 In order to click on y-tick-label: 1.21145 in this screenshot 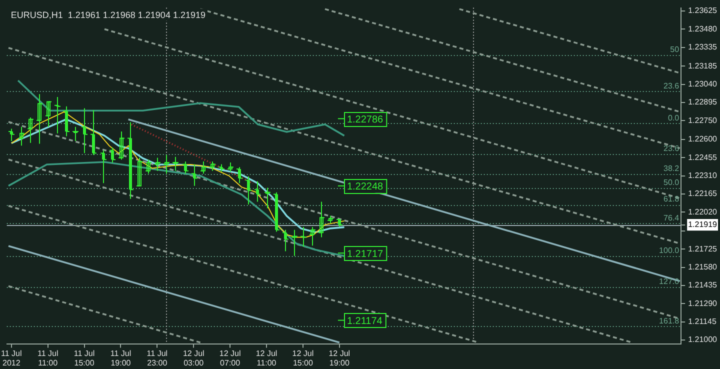, I will do `click(702, 321)`.